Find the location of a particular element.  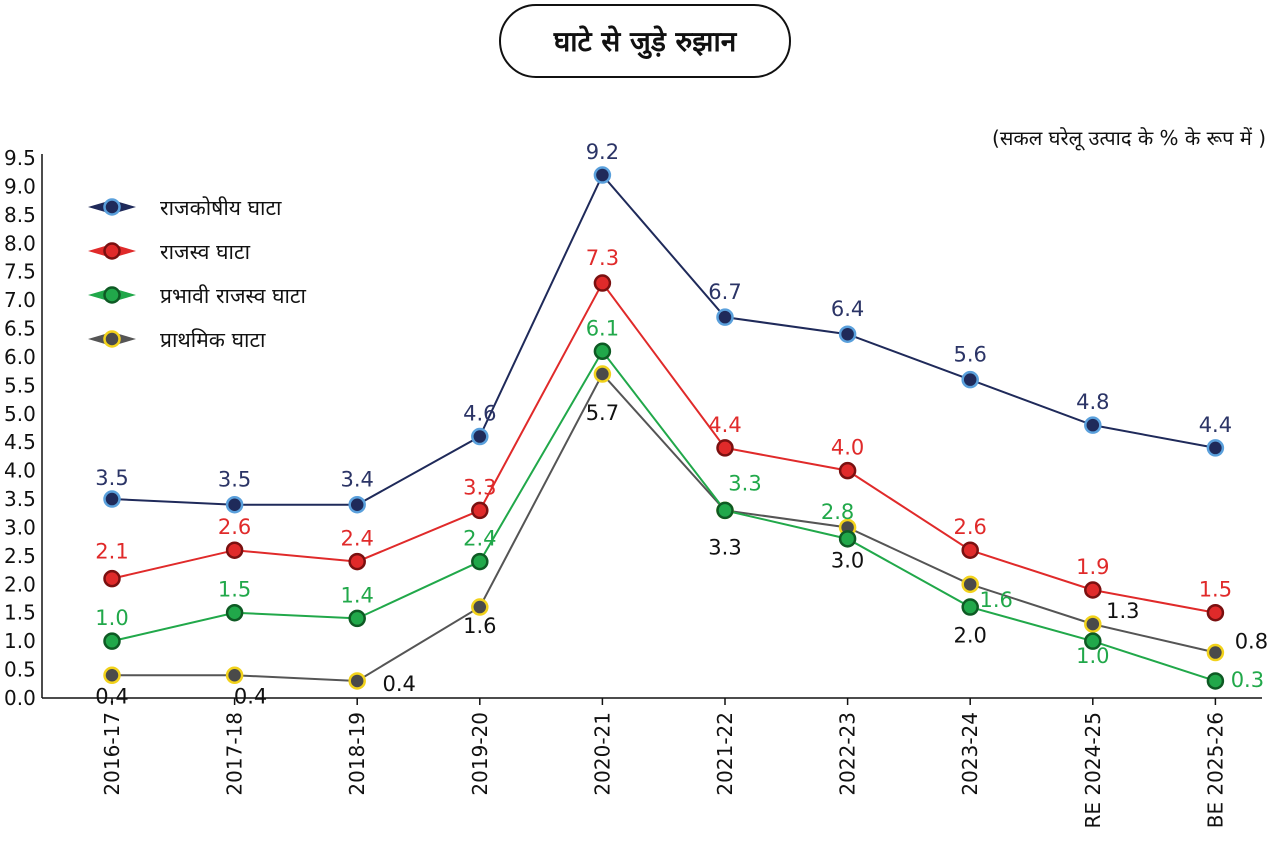

legend-label: प्रभावी राजस्व घाटा is located at coordinates (233, 296).